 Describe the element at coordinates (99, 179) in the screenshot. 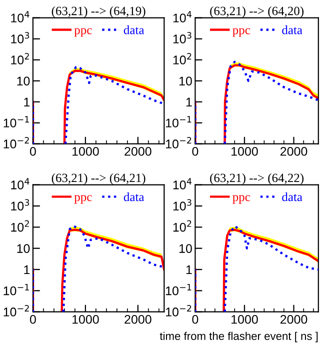

I see `chart-title: (63,21) --> (64,21)` at that location.